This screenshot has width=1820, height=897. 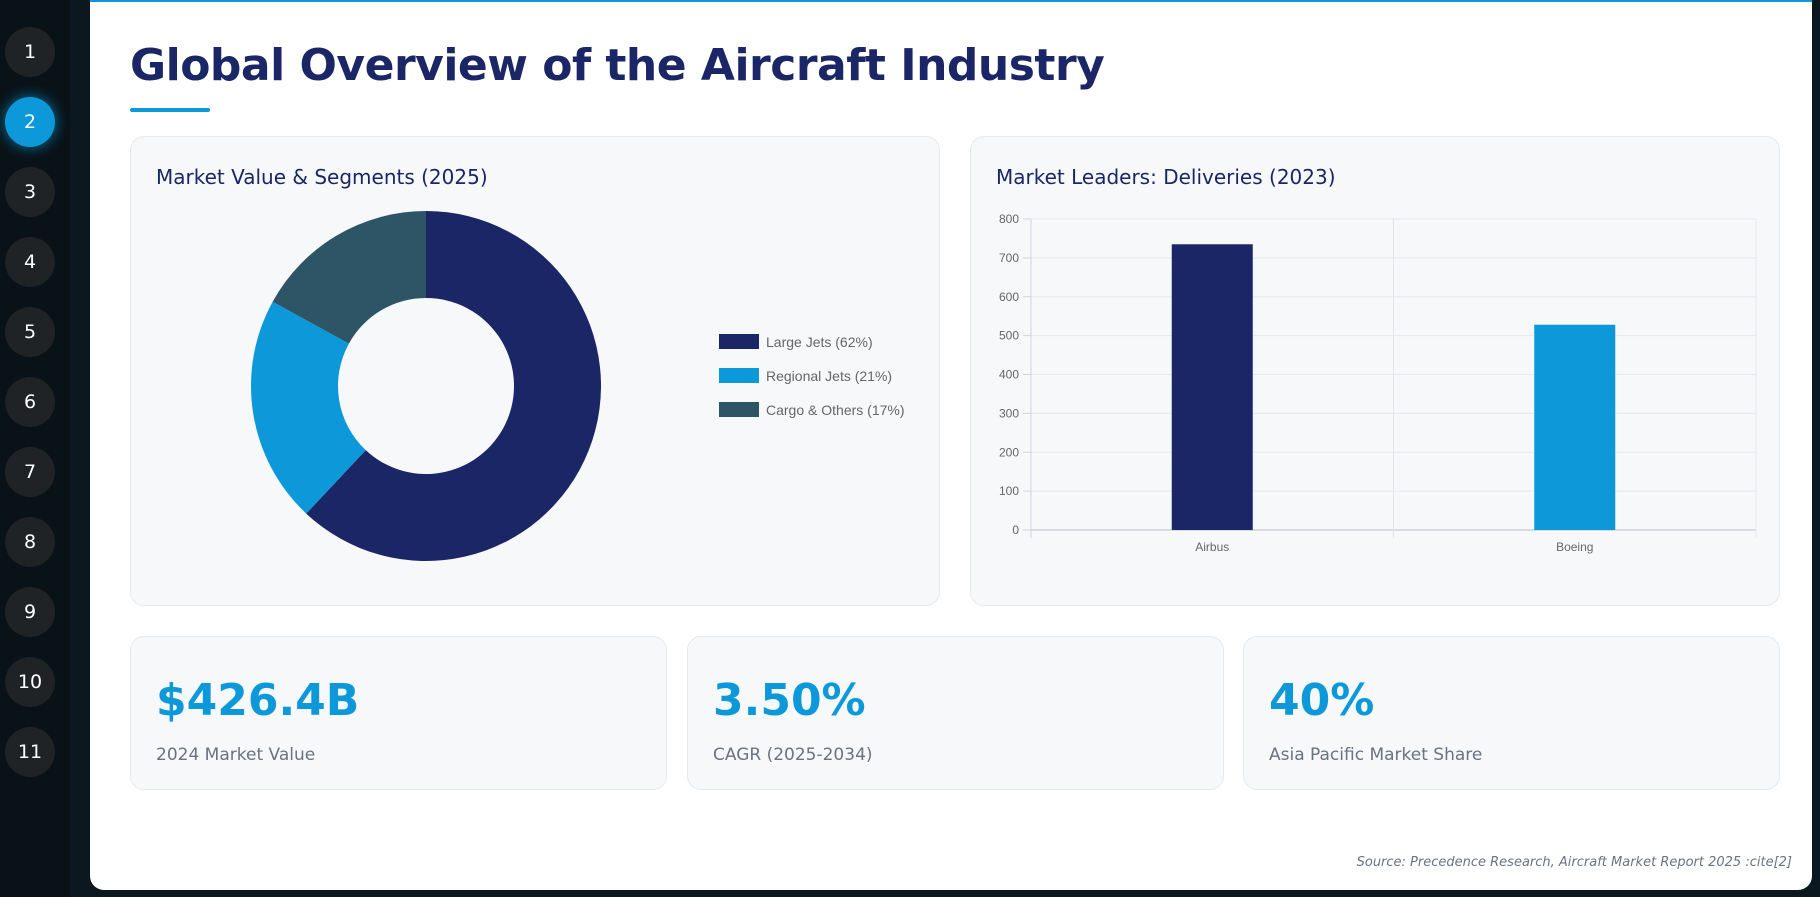 What do you see at coordinates (829, 376) in the screenshot?
I see `legend-label: Regional Jets (21%)` at bounding box center [829, 376].